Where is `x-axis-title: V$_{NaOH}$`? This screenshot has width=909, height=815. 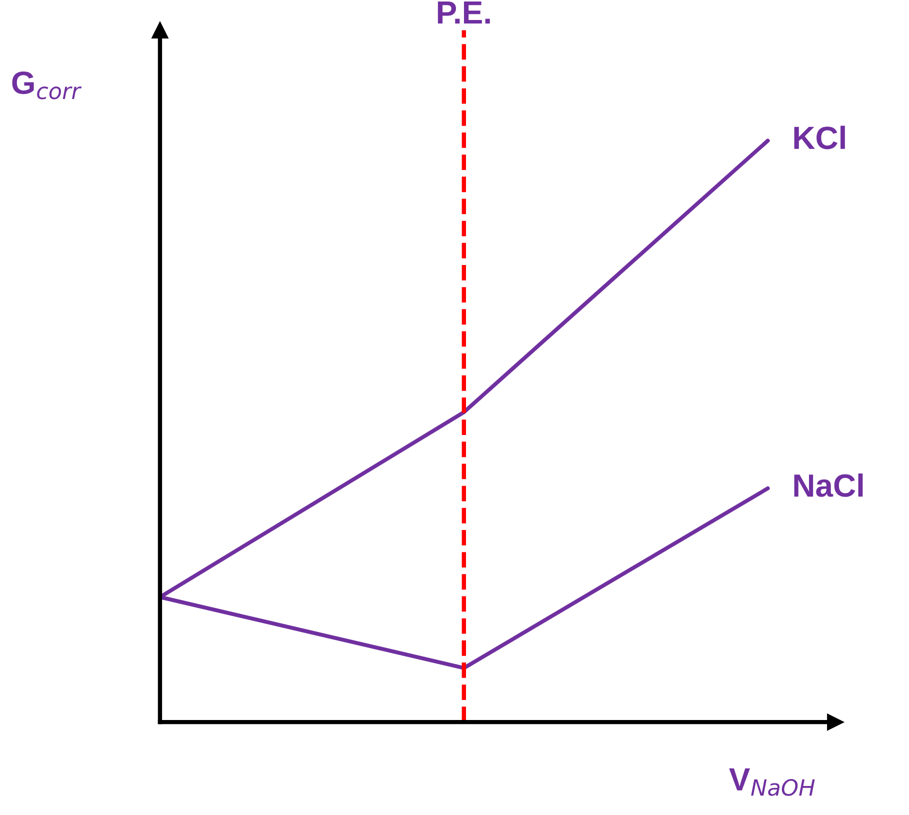
x-axis-title: V$_{NaOH}$ is located at coordinates (772, 782).